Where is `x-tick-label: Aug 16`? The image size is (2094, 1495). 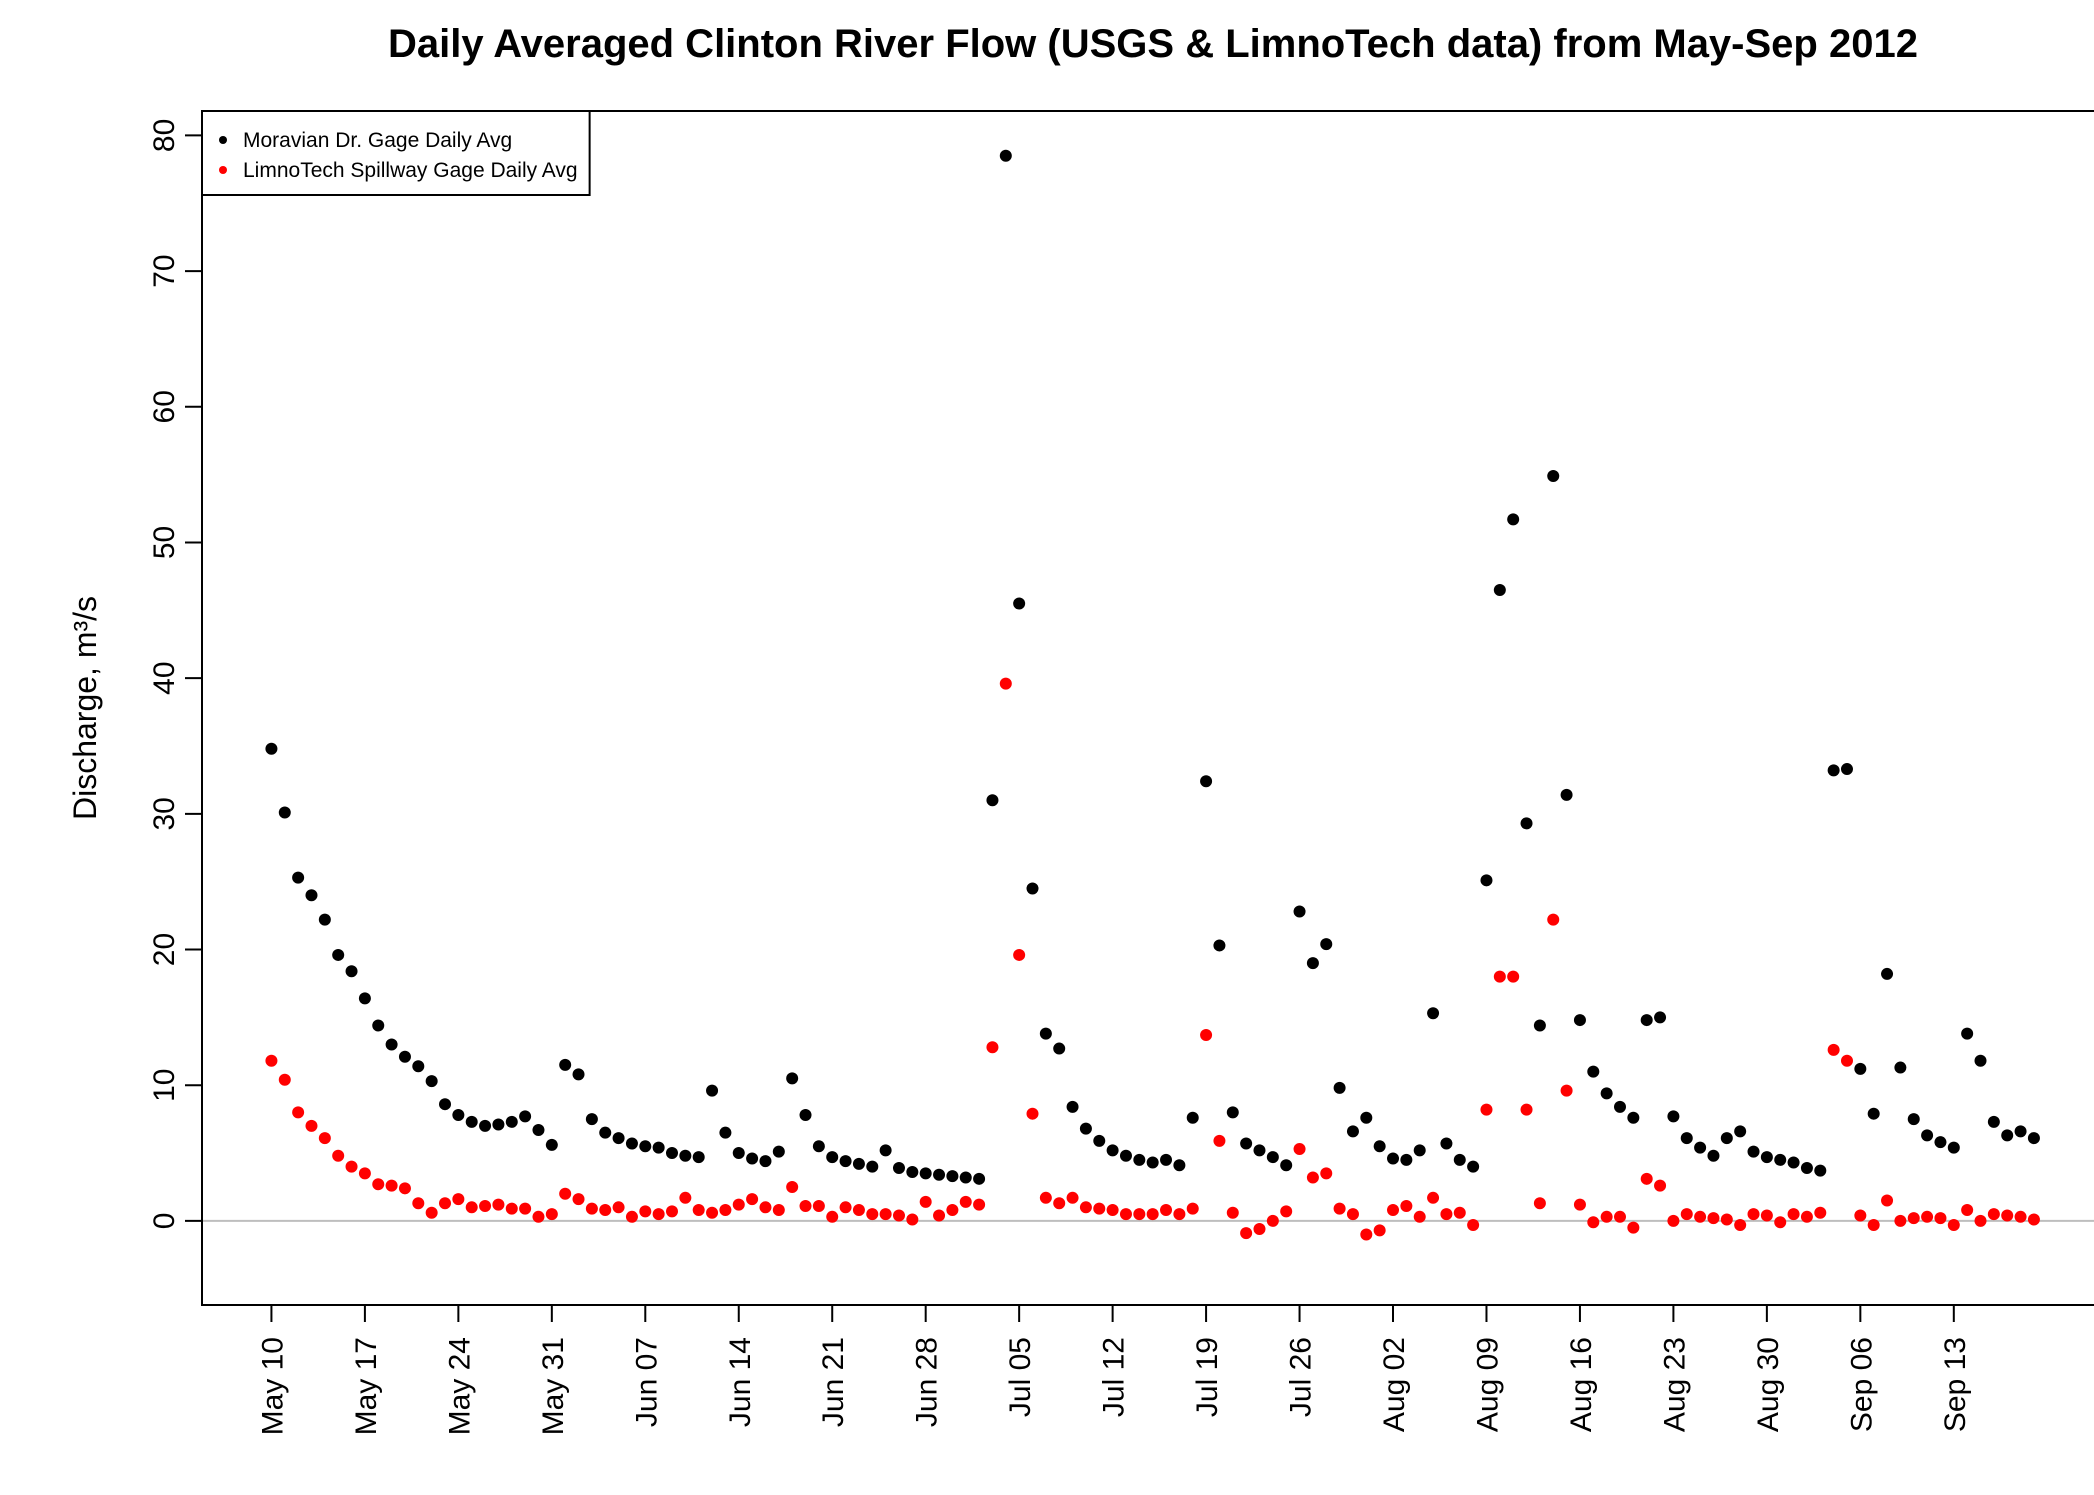 x-tick-label: Aug 16 is located at coordinates (1581, 1384).